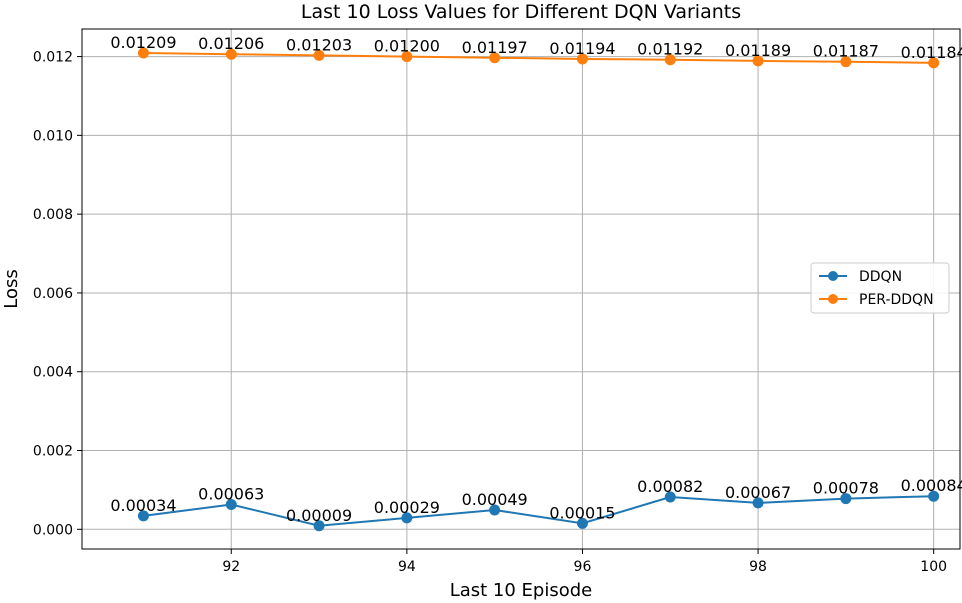 The height and width of the screenshot is (603, 962). Describe the element at coordinates (538, 58) in the screenshot. I see `series-line-per-ddqn` at that location.